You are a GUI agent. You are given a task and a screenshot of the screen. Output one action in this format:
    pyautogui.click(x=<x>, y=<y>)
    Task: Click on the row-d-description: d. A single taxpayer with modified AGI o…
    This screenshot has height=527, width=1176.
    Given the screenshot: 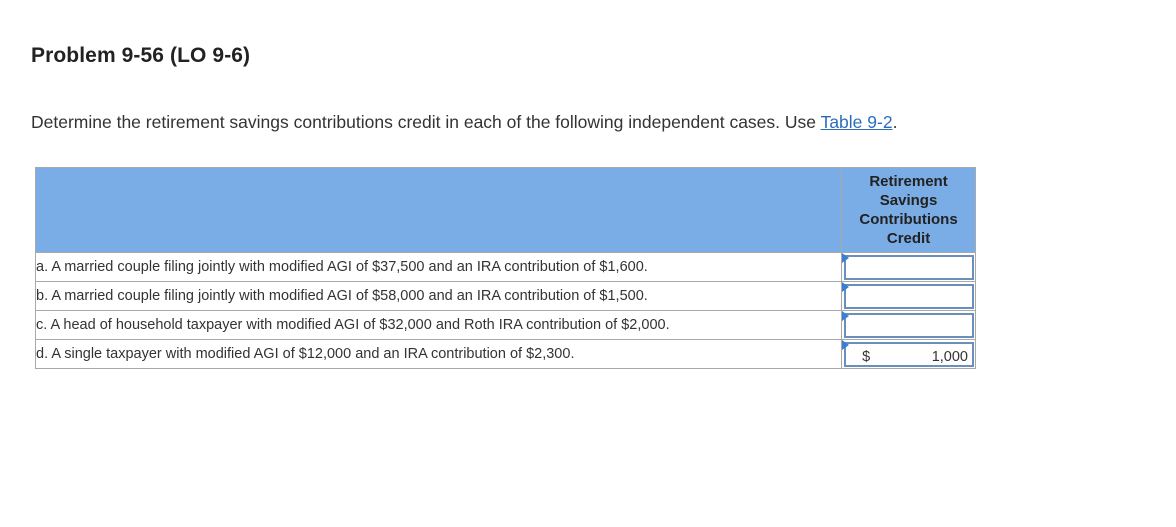 What is the action you would take?
    pyautogui.click(x=438, y=354)
    